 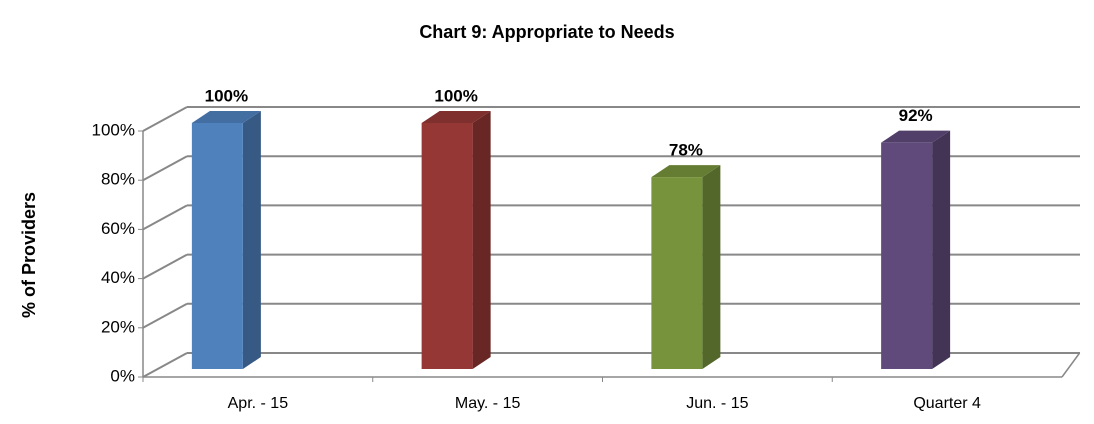 What do you see at coordinates (118, 326) in the screenshot?
I see `y-tick-label: 20%` at bounding box center [118, 326].